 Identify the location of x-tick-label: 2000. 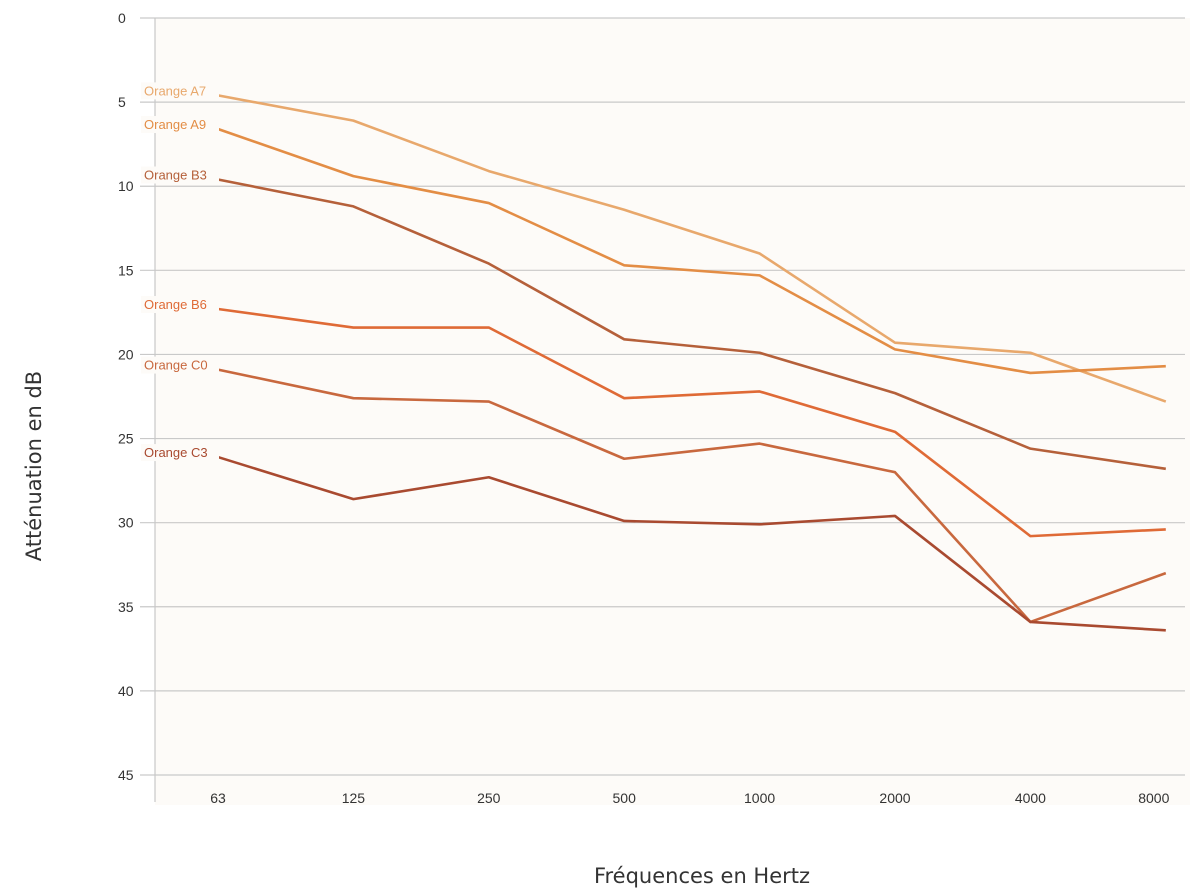
(894, 798).